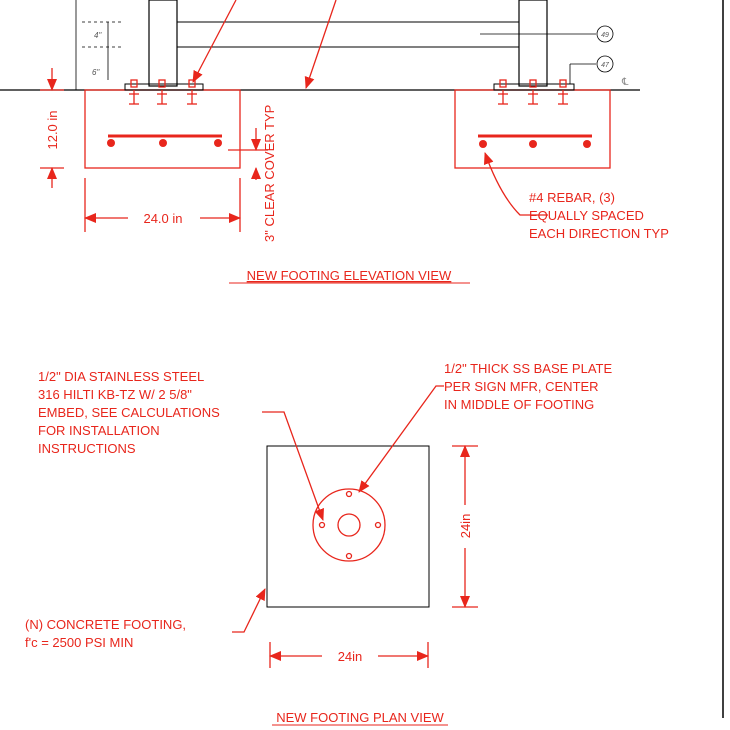 Image resolution: width=730 pixels, height=730 pixels. I want to click on anchors-left, so click(163, 92).